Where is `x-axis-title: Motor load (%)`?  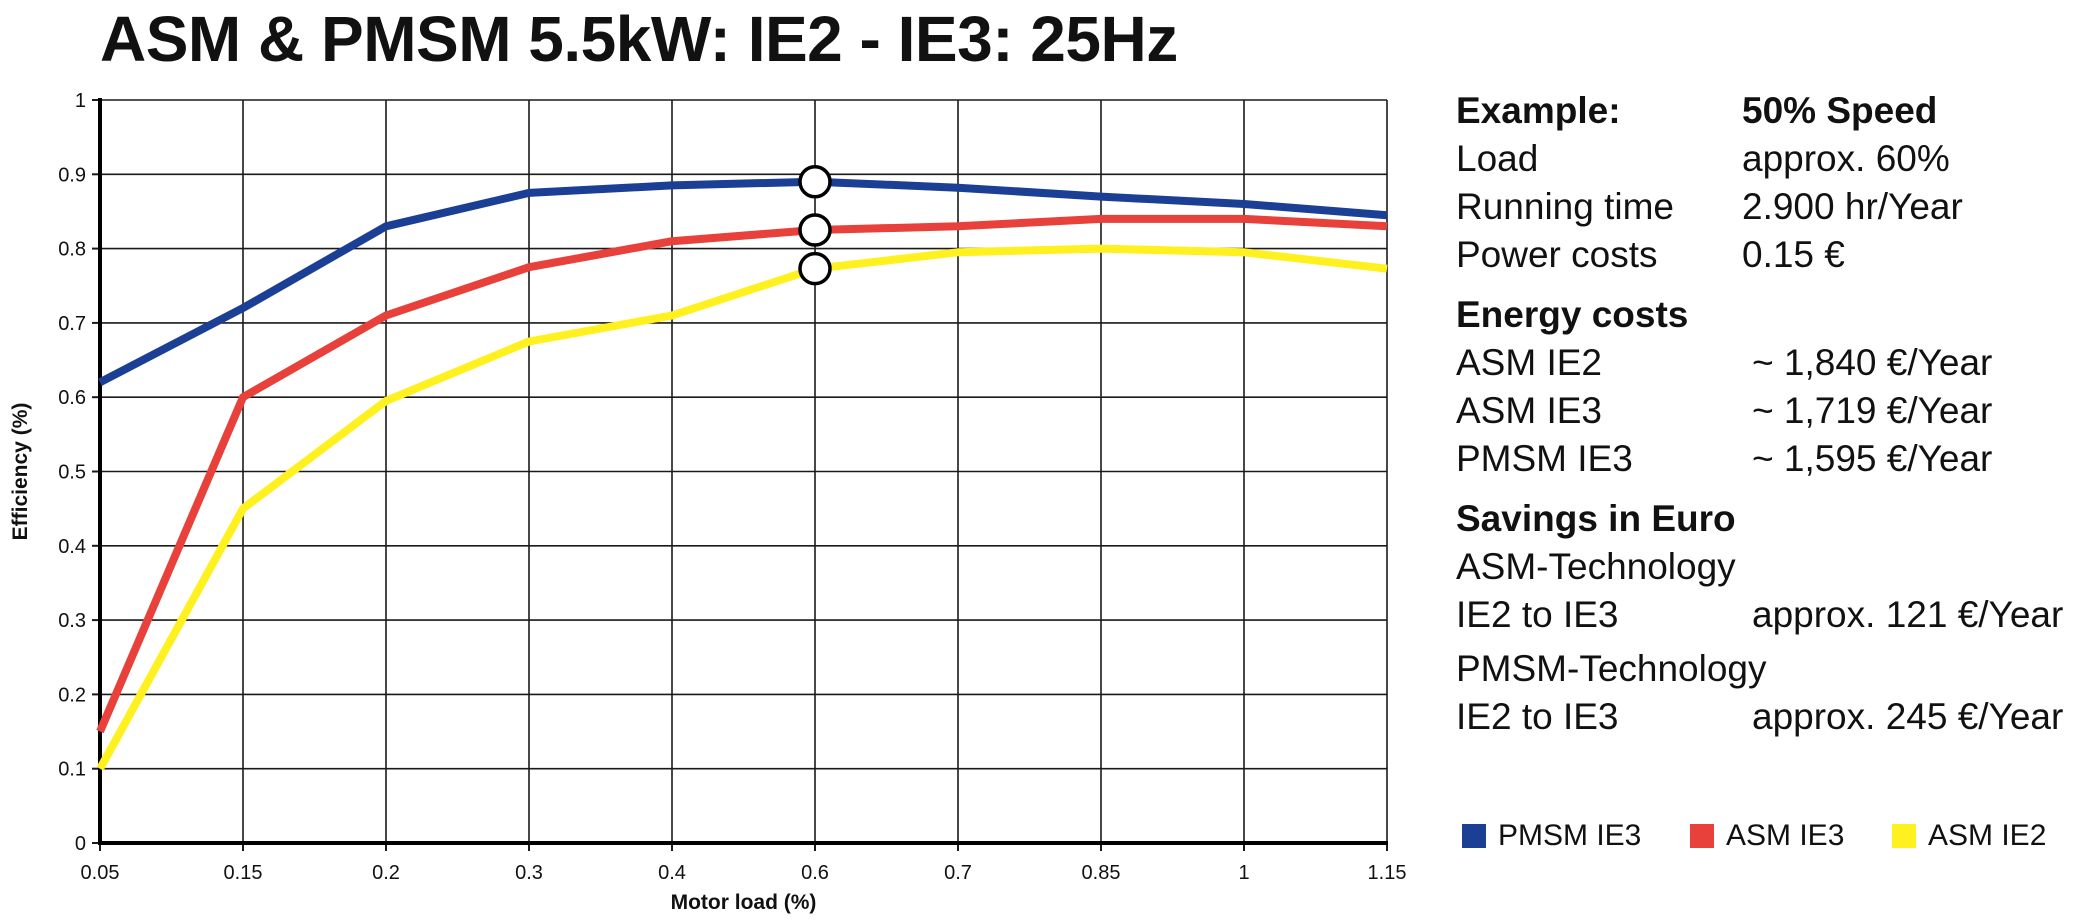 x-axis-title: Motor load (%) is located at coordinates (744, 902).